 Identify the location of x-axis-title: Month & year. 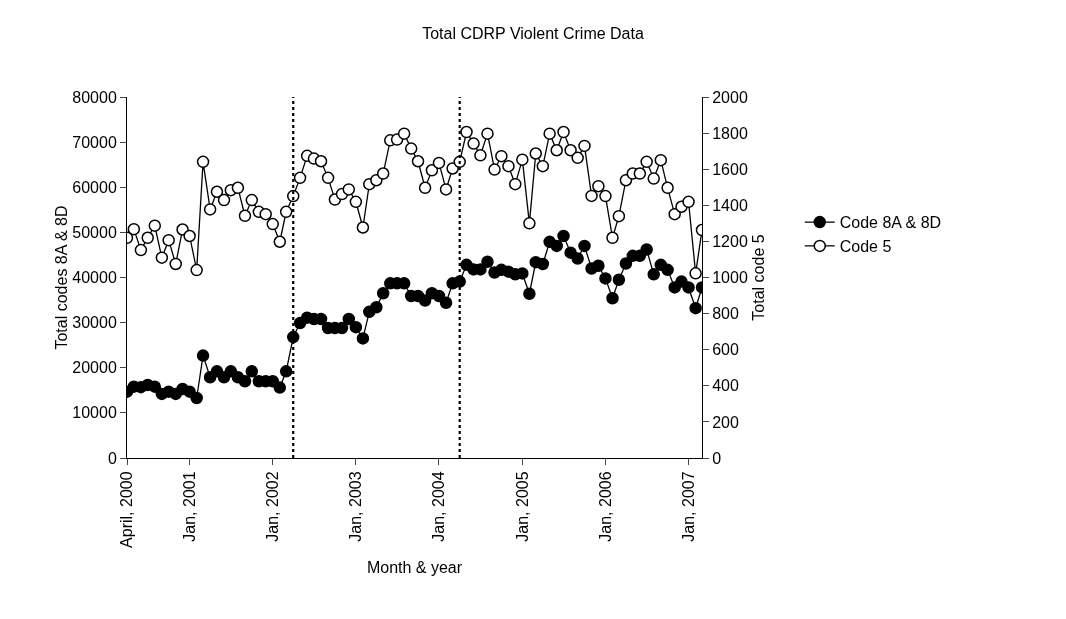
(414, 567).